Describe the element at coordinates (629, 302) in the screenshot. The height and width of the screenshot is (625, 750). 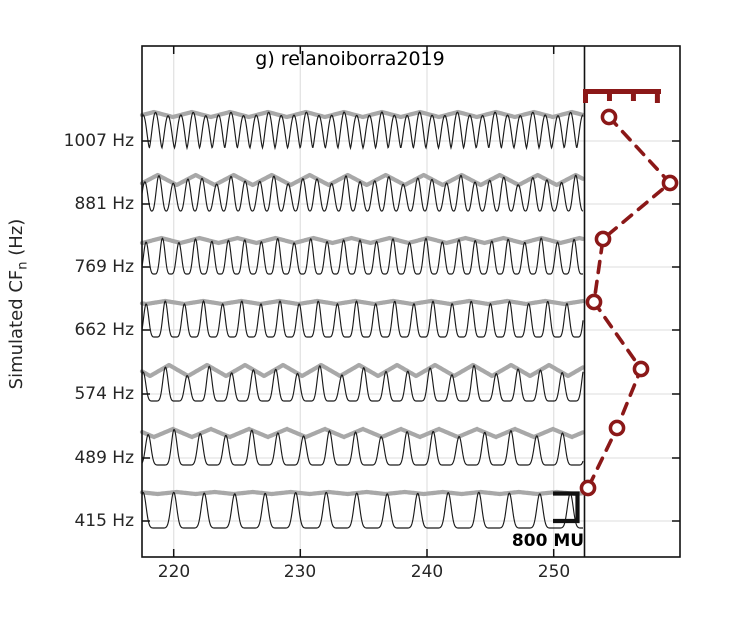
I see `metric-series` at that location.